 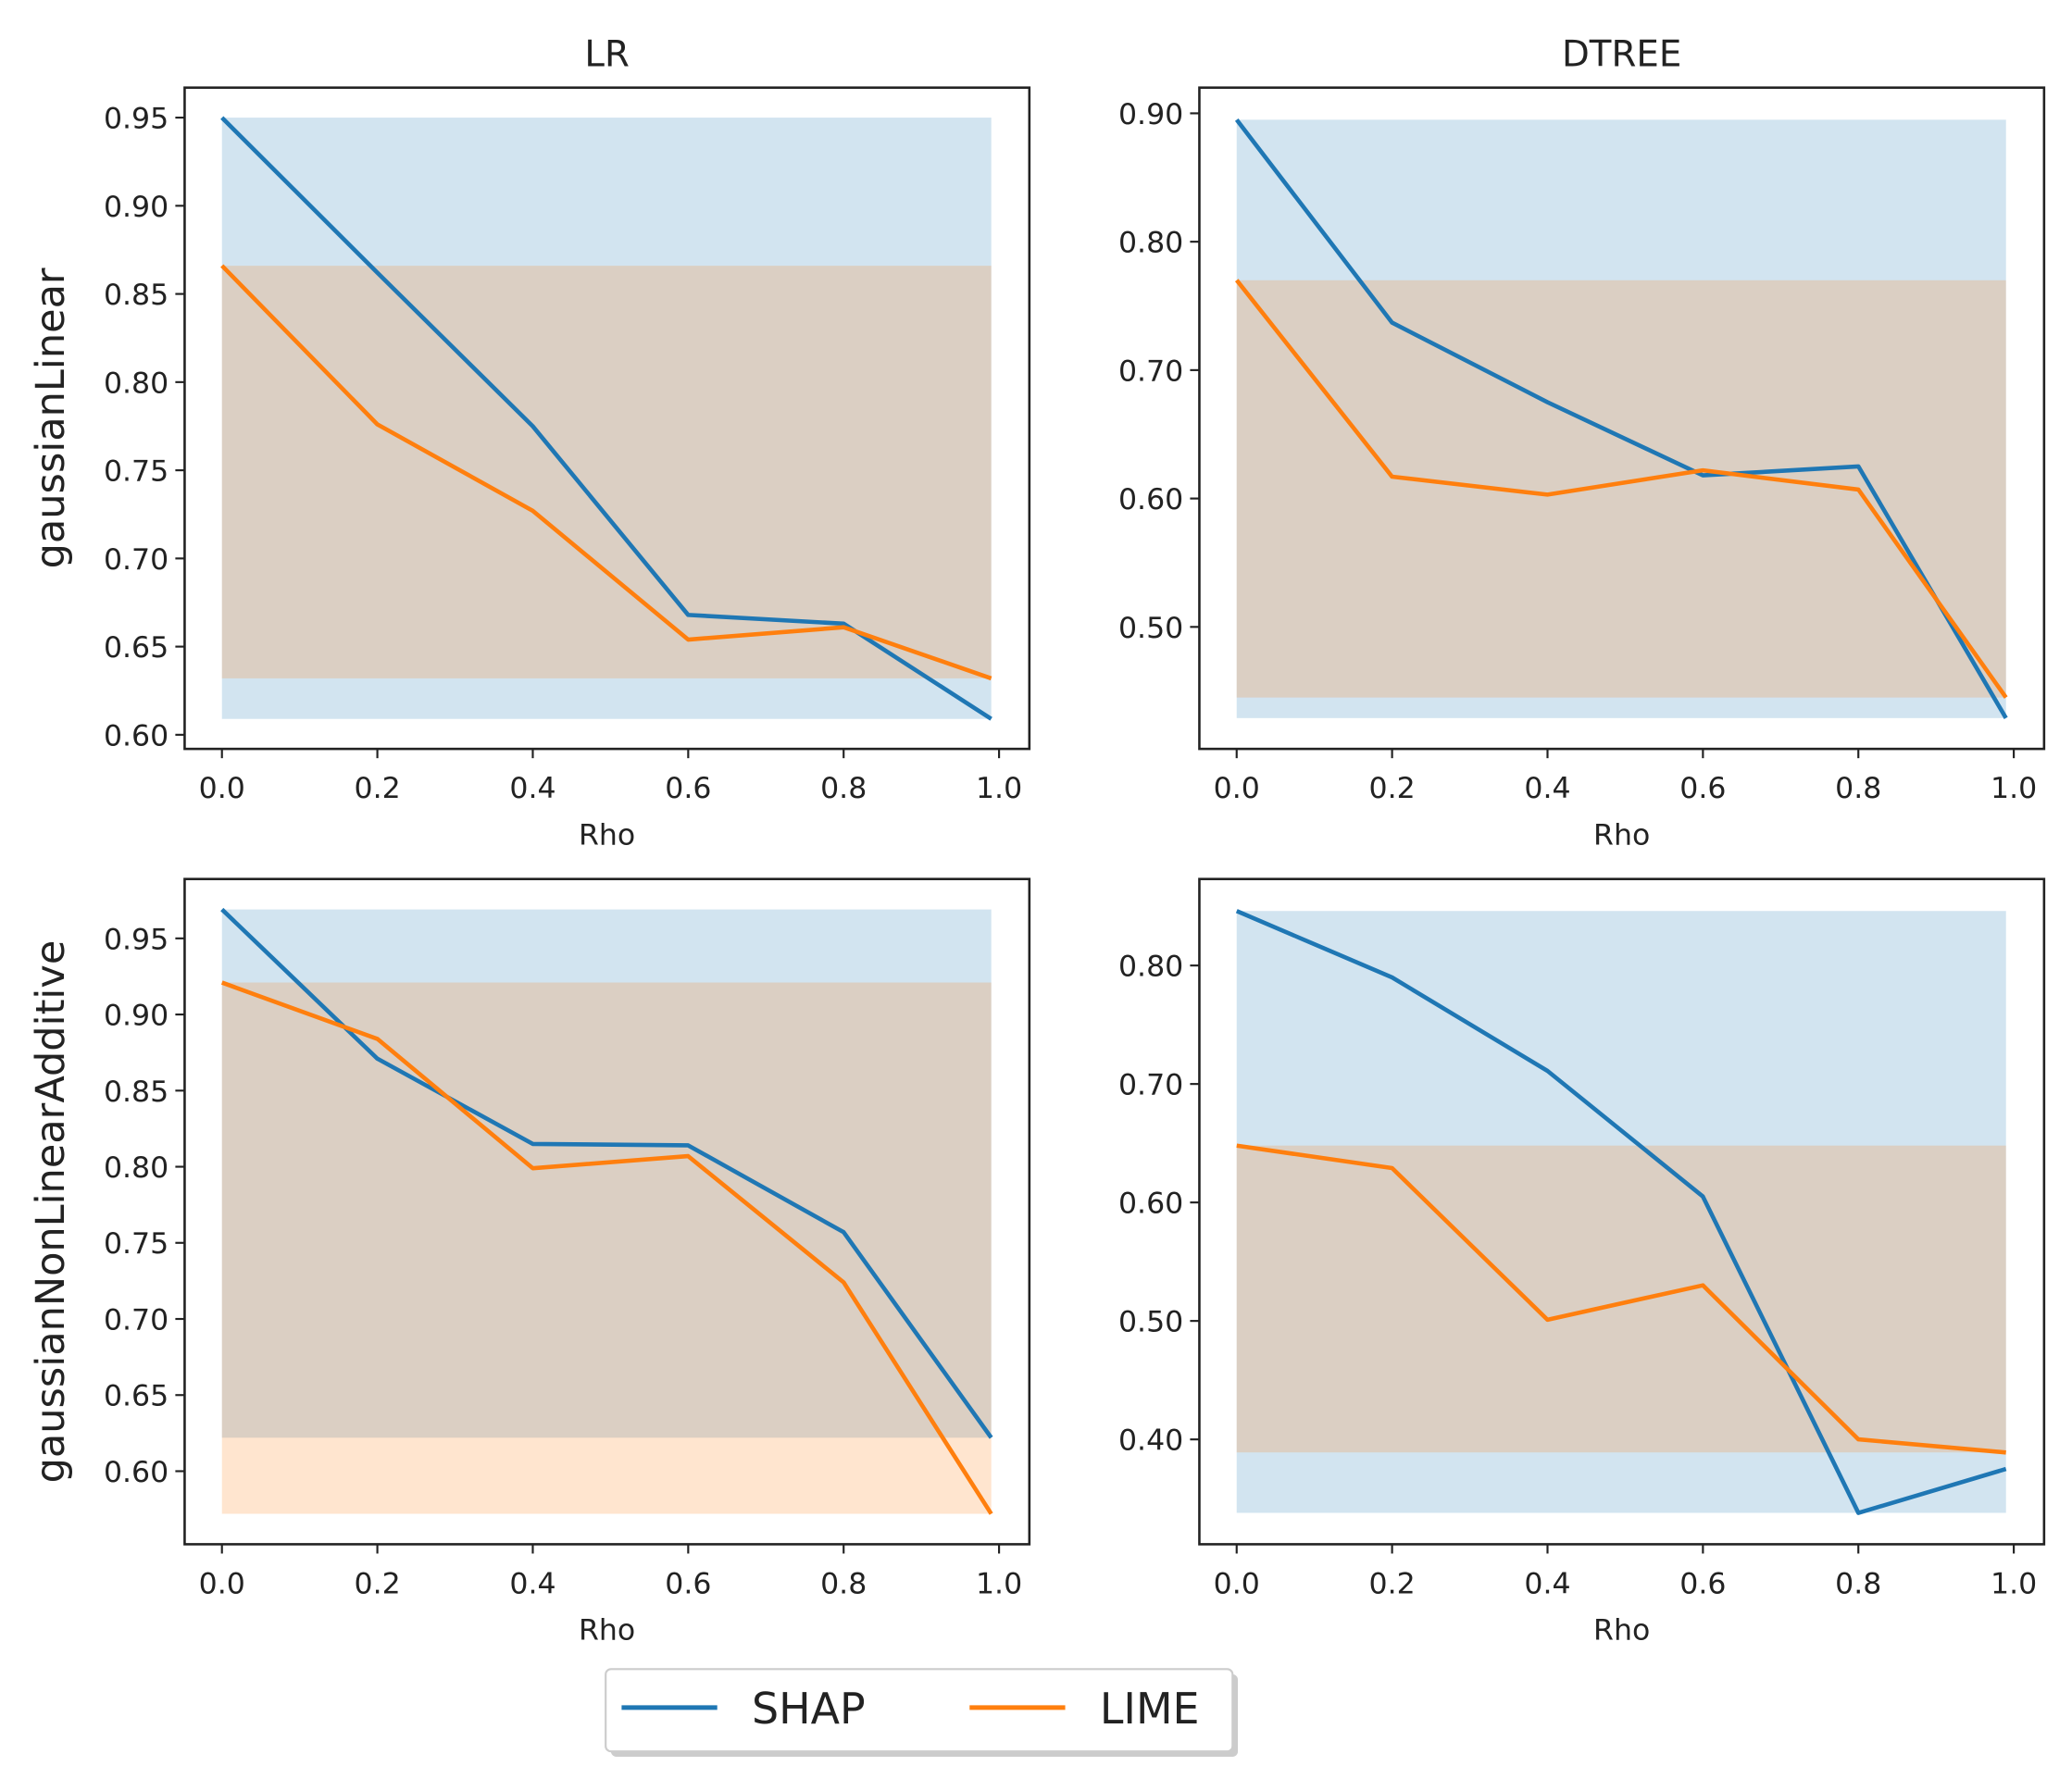 What do you see at coordinates (1621, 55) in the screenshot?
I see `subplot-title: DTREE` at bounding box center [1621, 55].